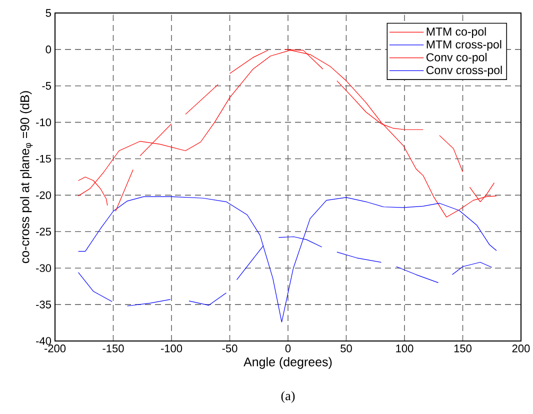  I want to click on x-tick-label: 100, so click(405, 348).